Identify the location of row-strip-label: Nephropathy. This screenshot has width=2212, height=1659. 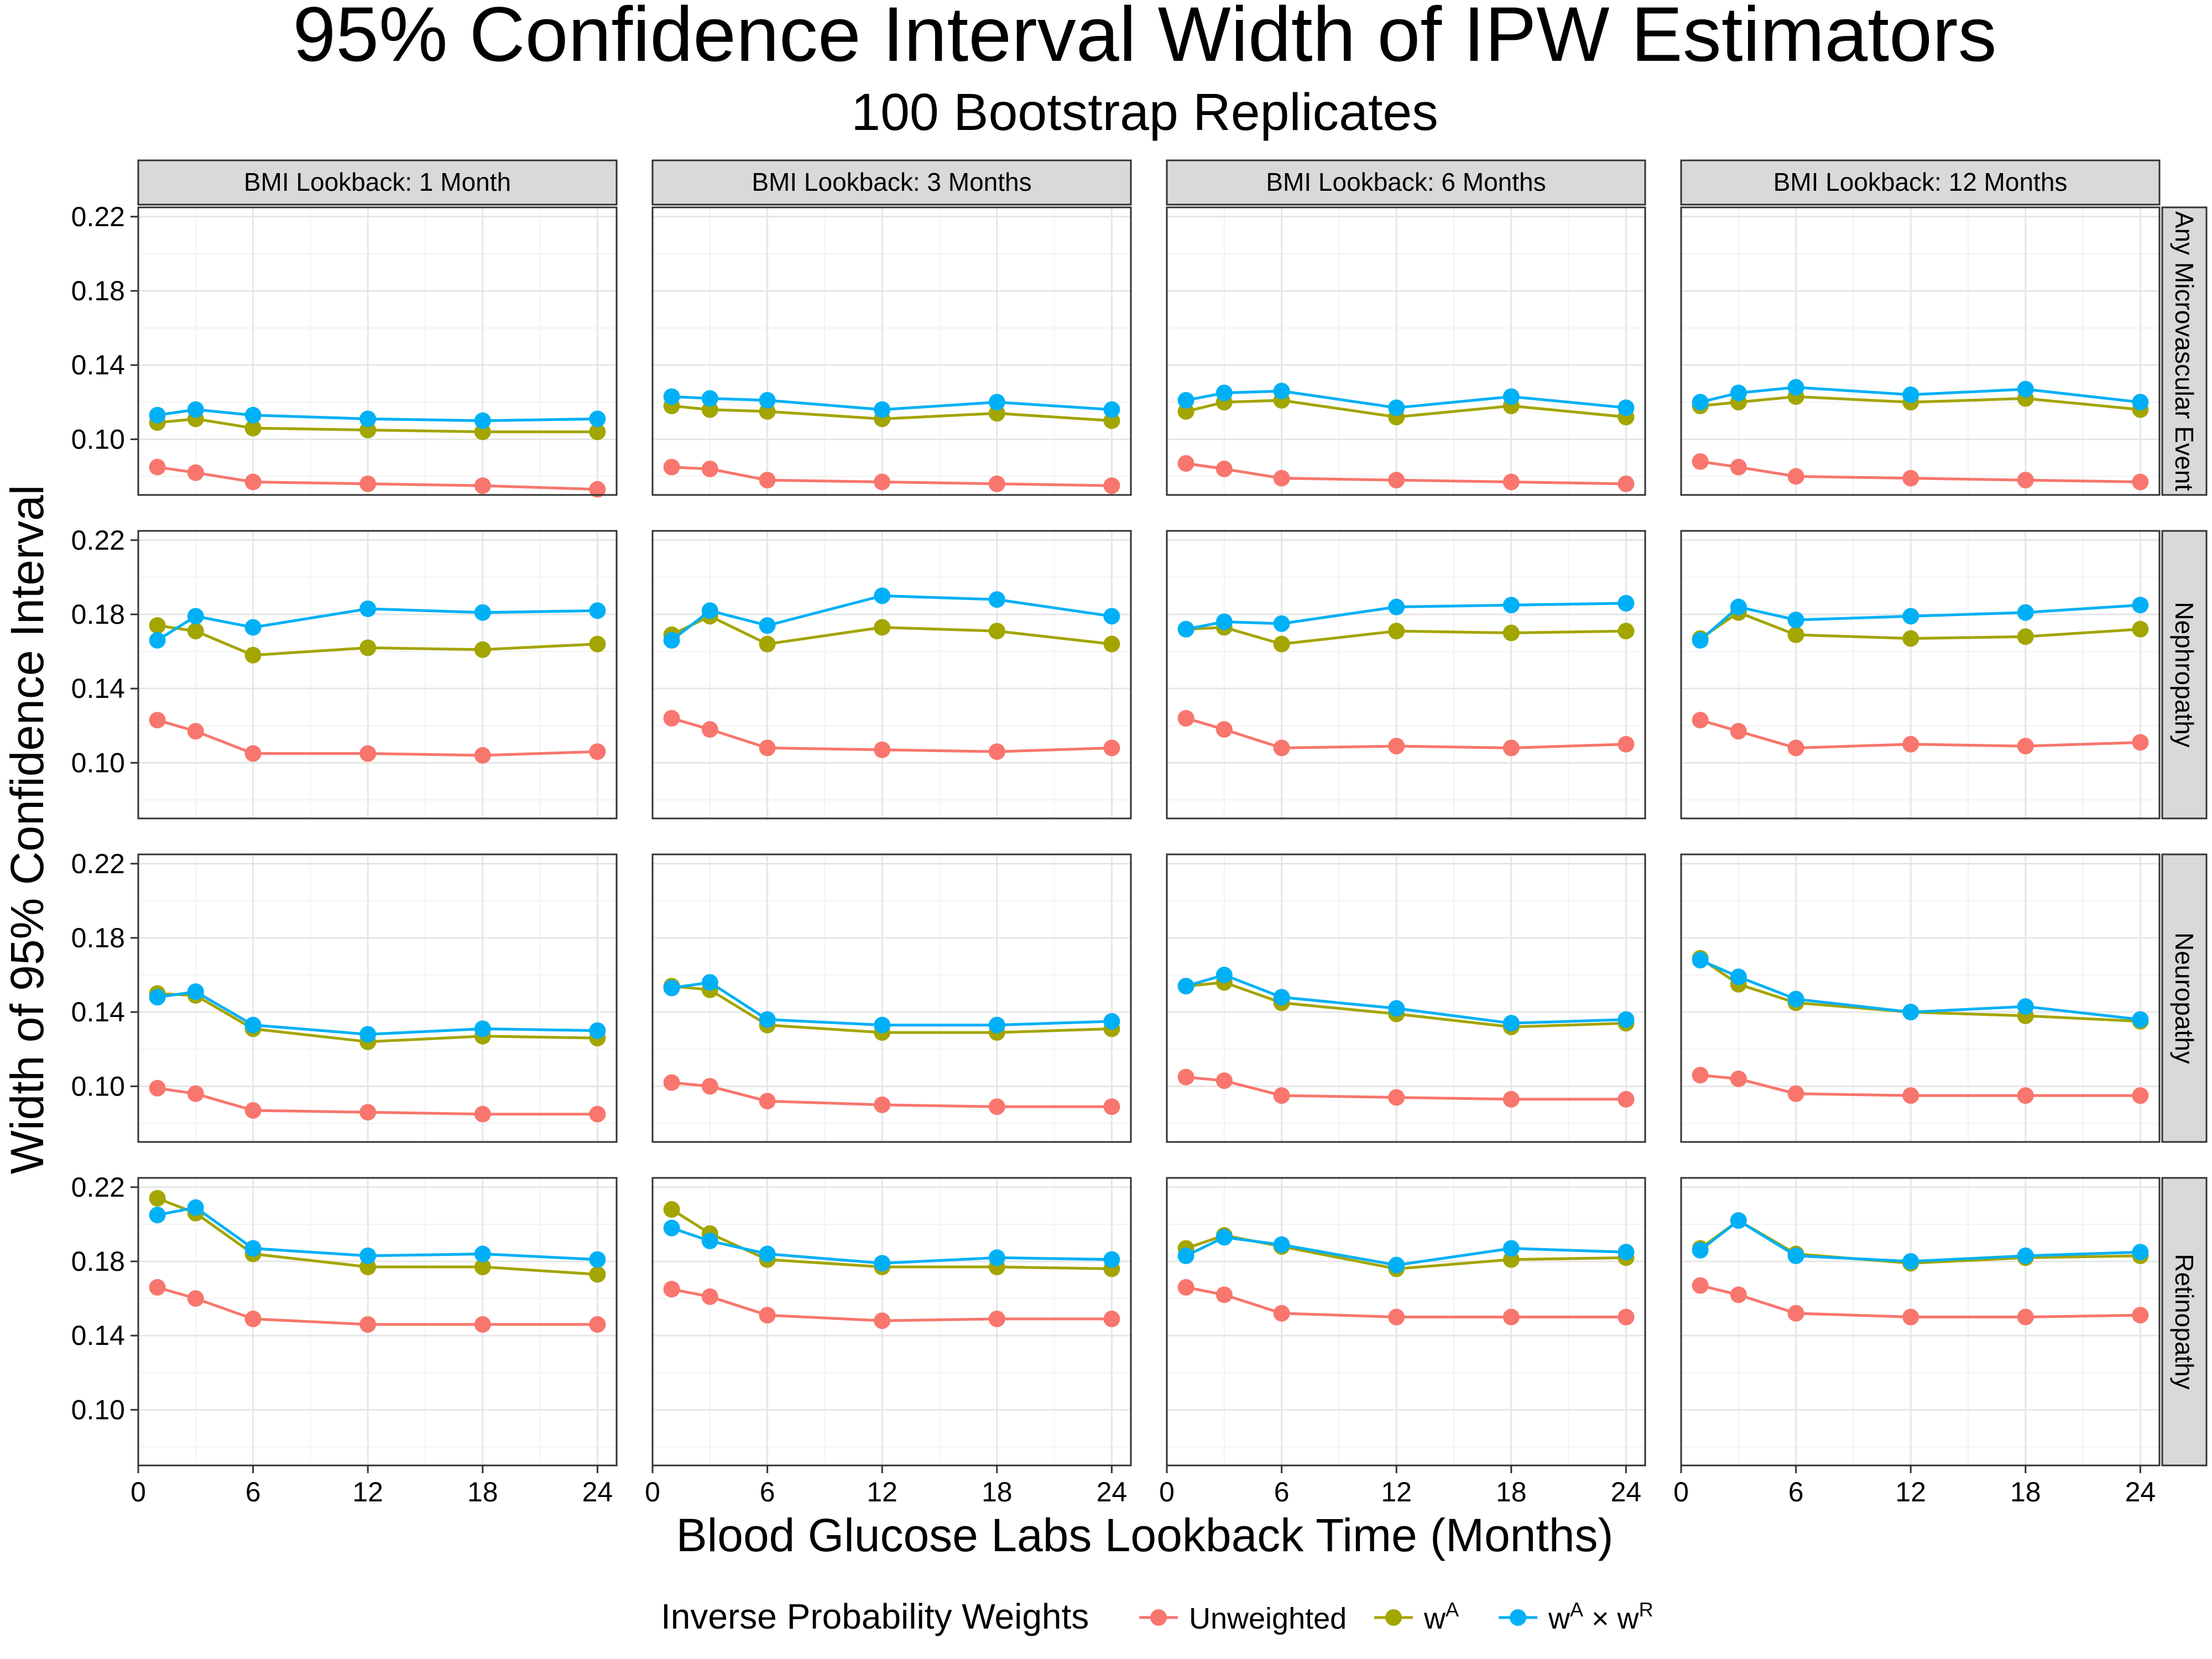
(2184, 675).